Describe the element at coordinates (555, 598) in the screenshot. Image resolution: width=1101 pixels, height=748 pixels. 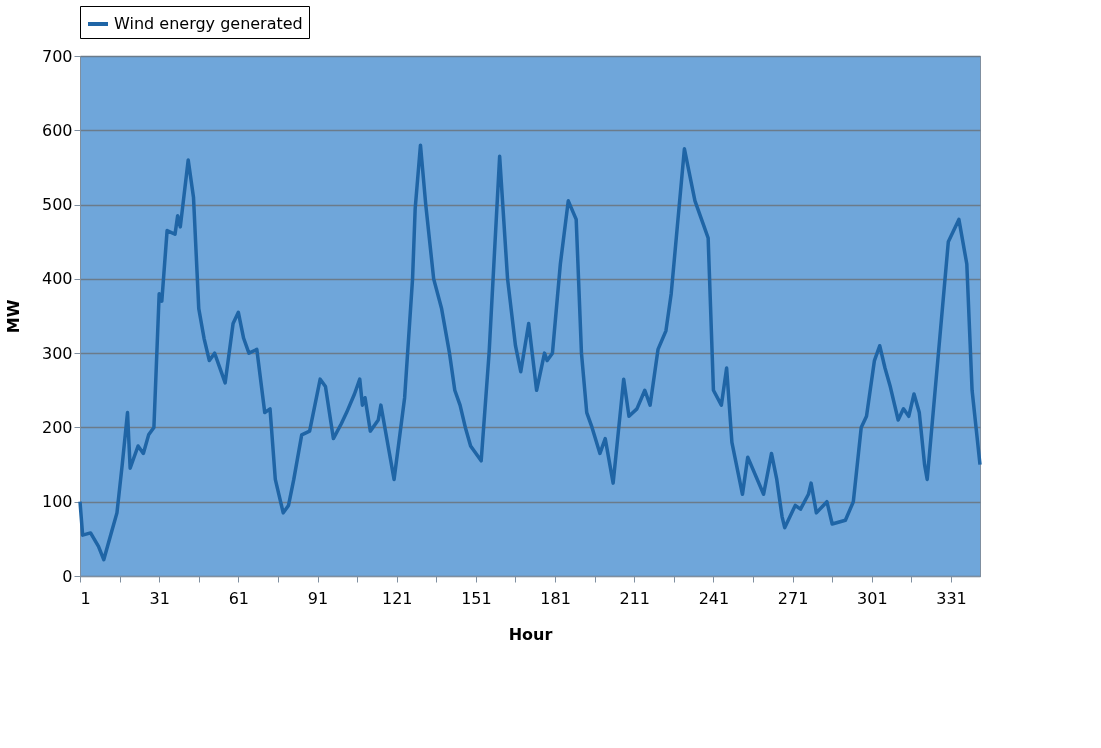
I see `x-tick-label: 181` at that location.